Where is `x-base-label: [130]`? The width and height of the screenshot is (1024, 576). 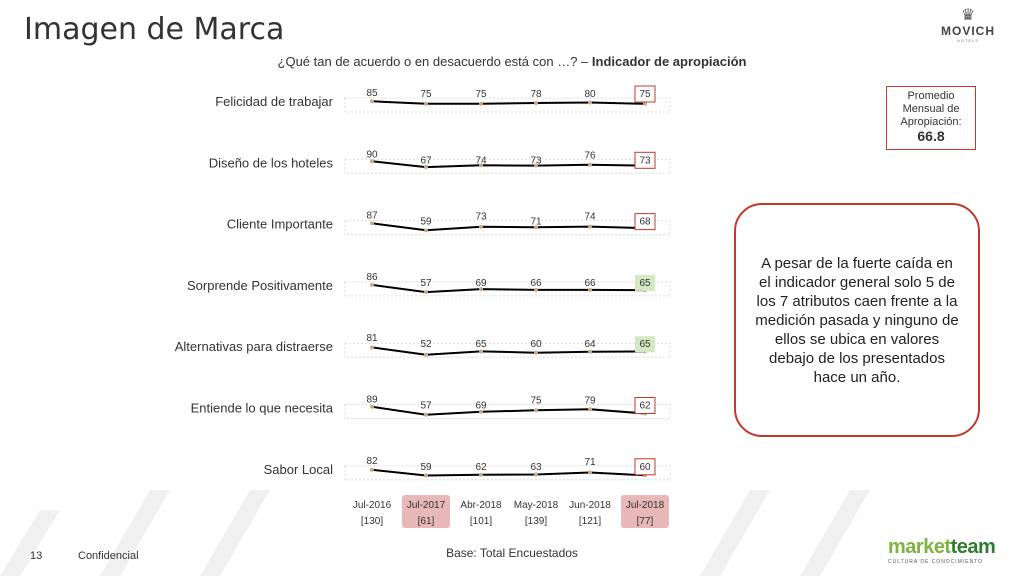 x-base-label: [130] is located at coordinates (372, 521).